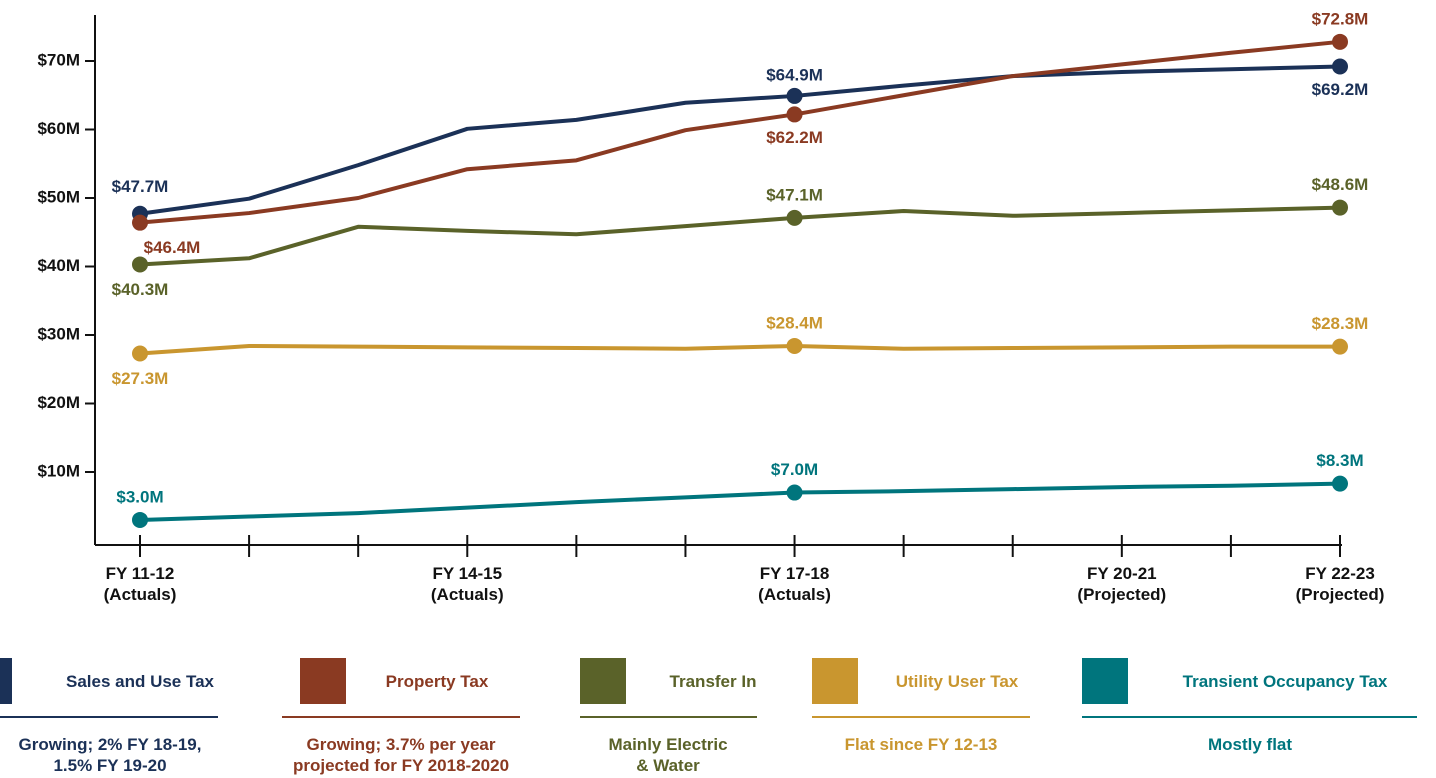 This screenshot has height=778, width=1436. I want to click on data-label: $3.0M, so click(139, 496).